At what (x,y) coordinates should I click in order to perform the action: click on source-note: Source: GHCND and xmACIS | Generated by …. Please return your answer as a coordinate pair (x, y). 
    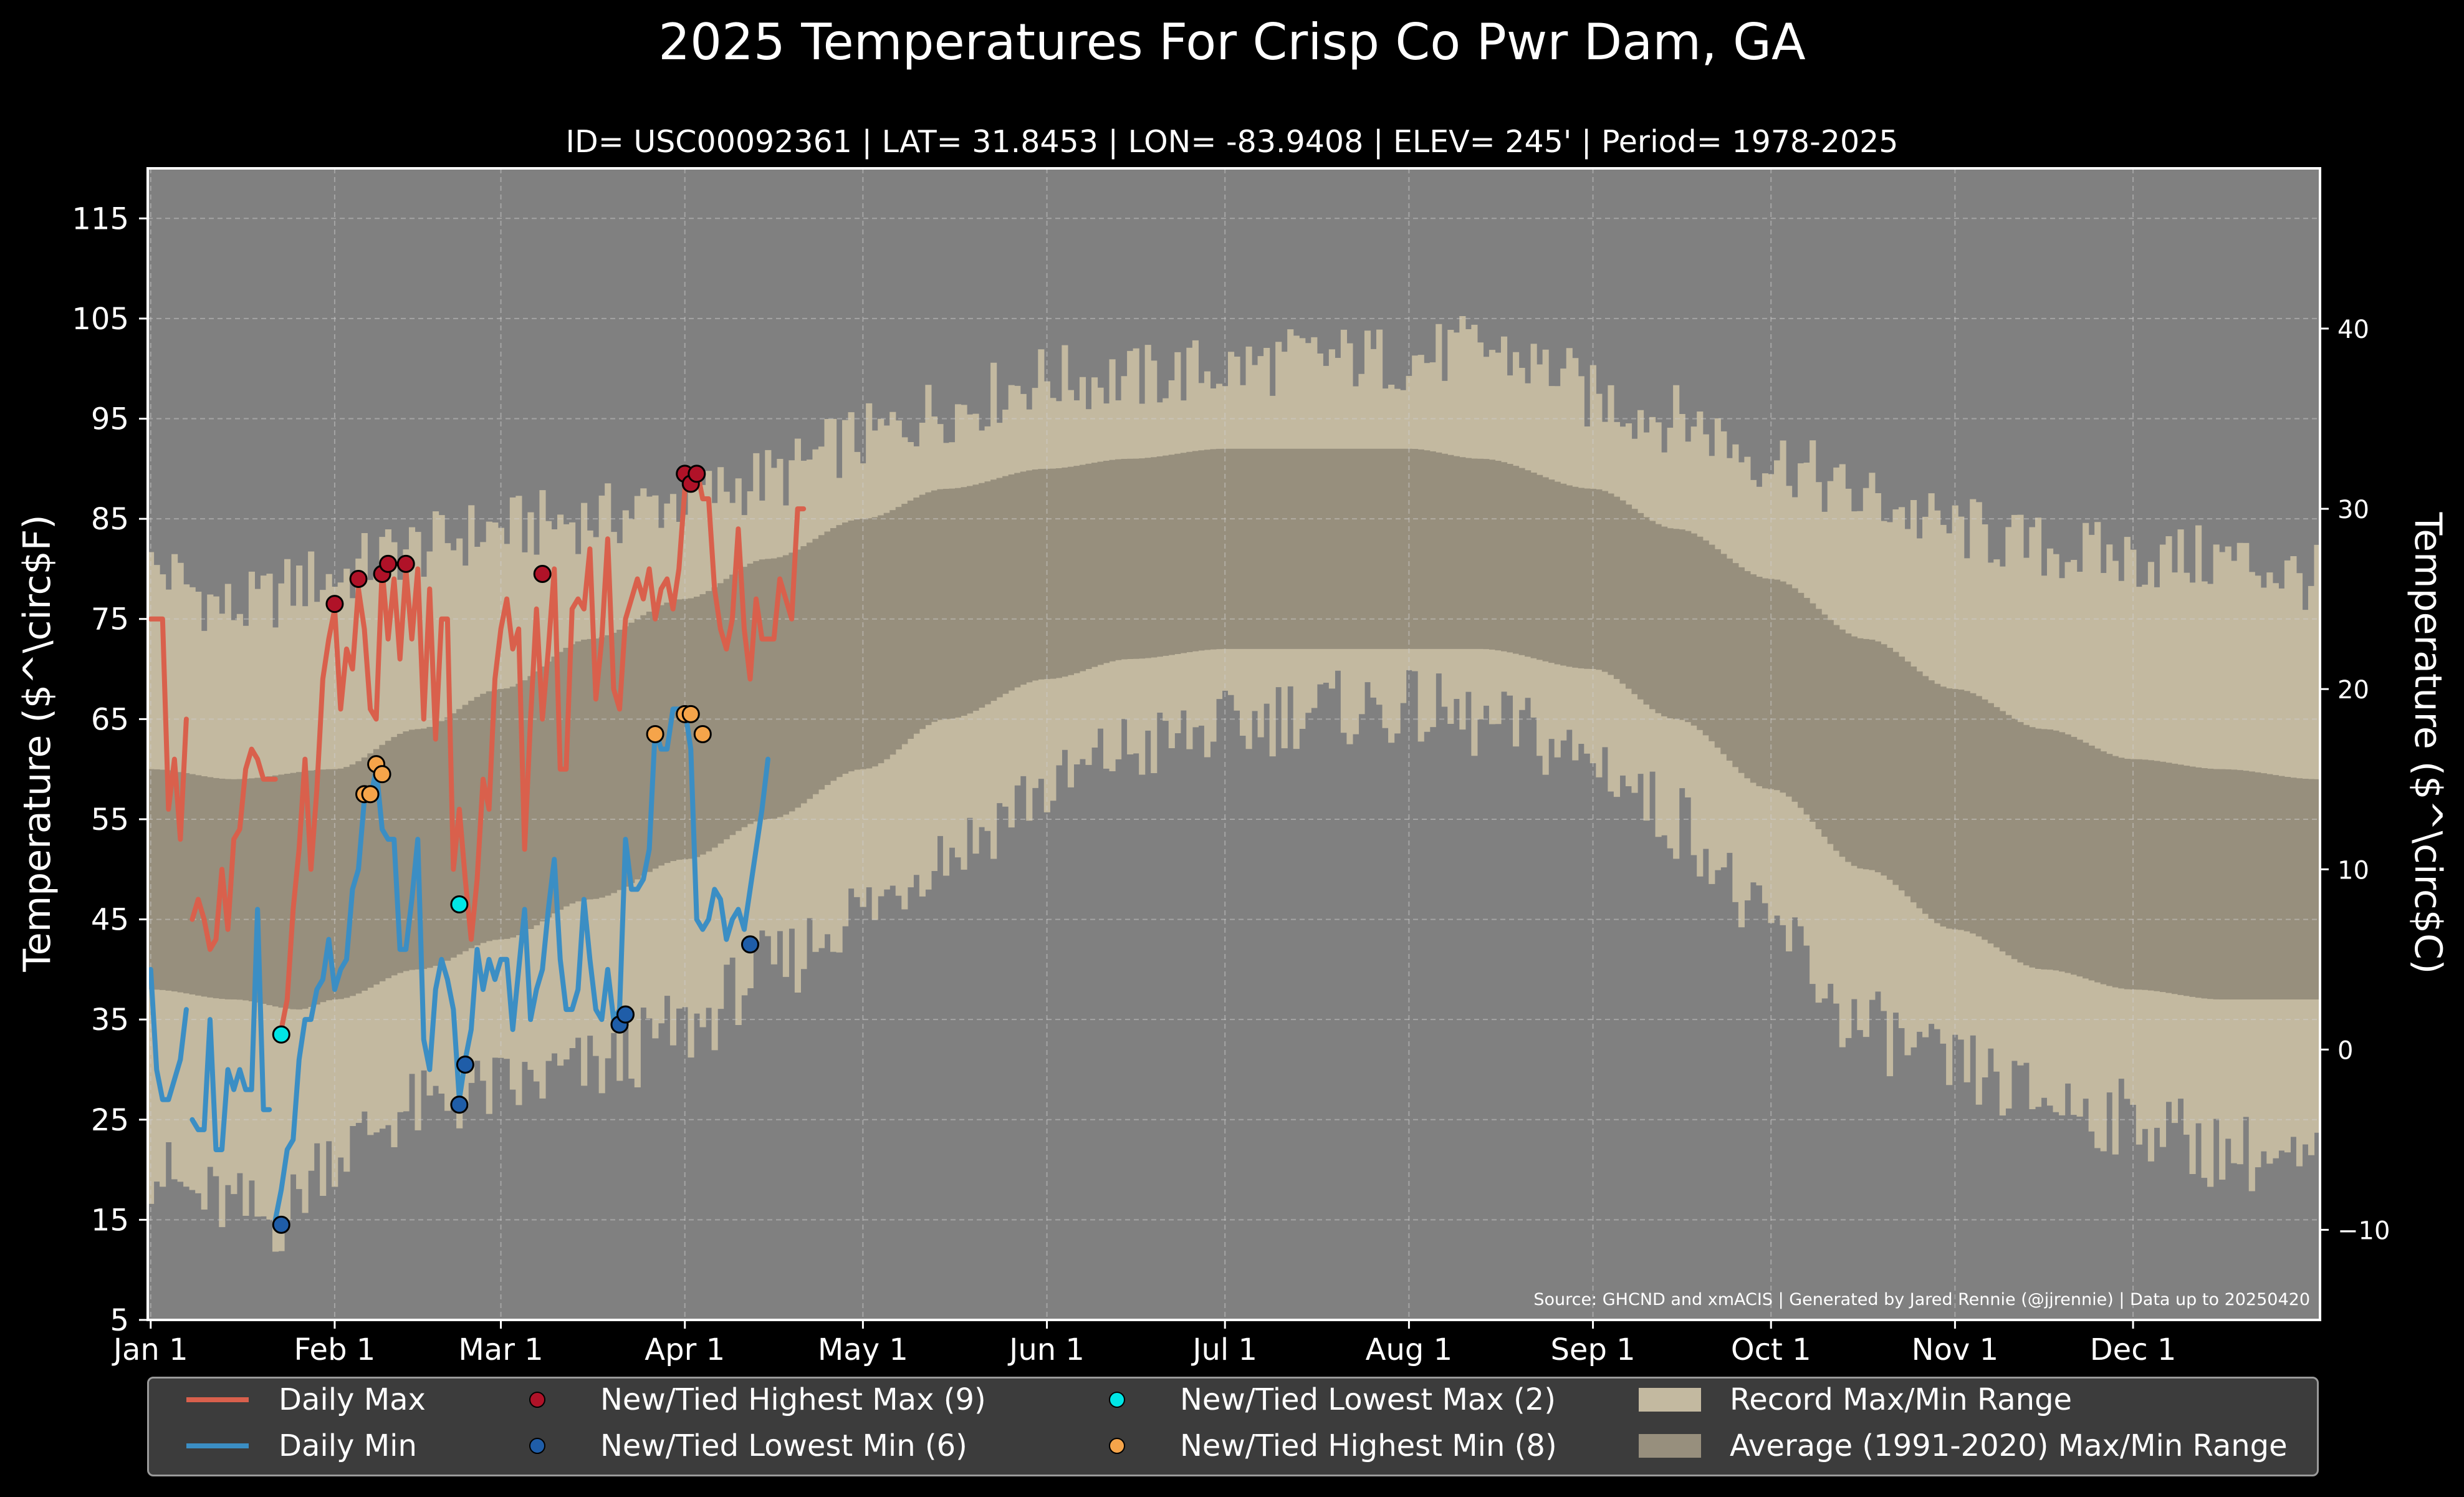
    Looking at the image, I should click on (1921, 1299).